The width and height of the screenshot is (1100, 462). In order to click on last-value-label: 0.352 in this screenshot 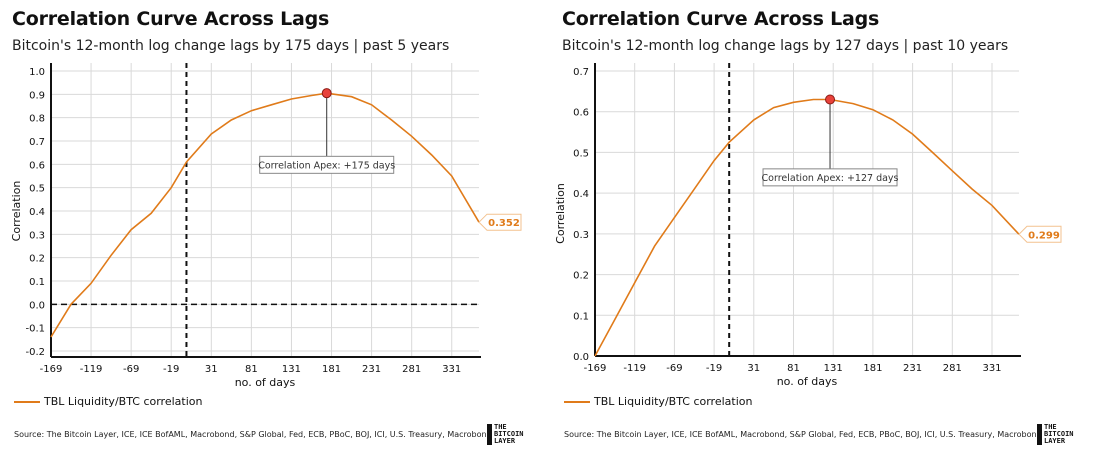, I will do `click(504, 223)`.